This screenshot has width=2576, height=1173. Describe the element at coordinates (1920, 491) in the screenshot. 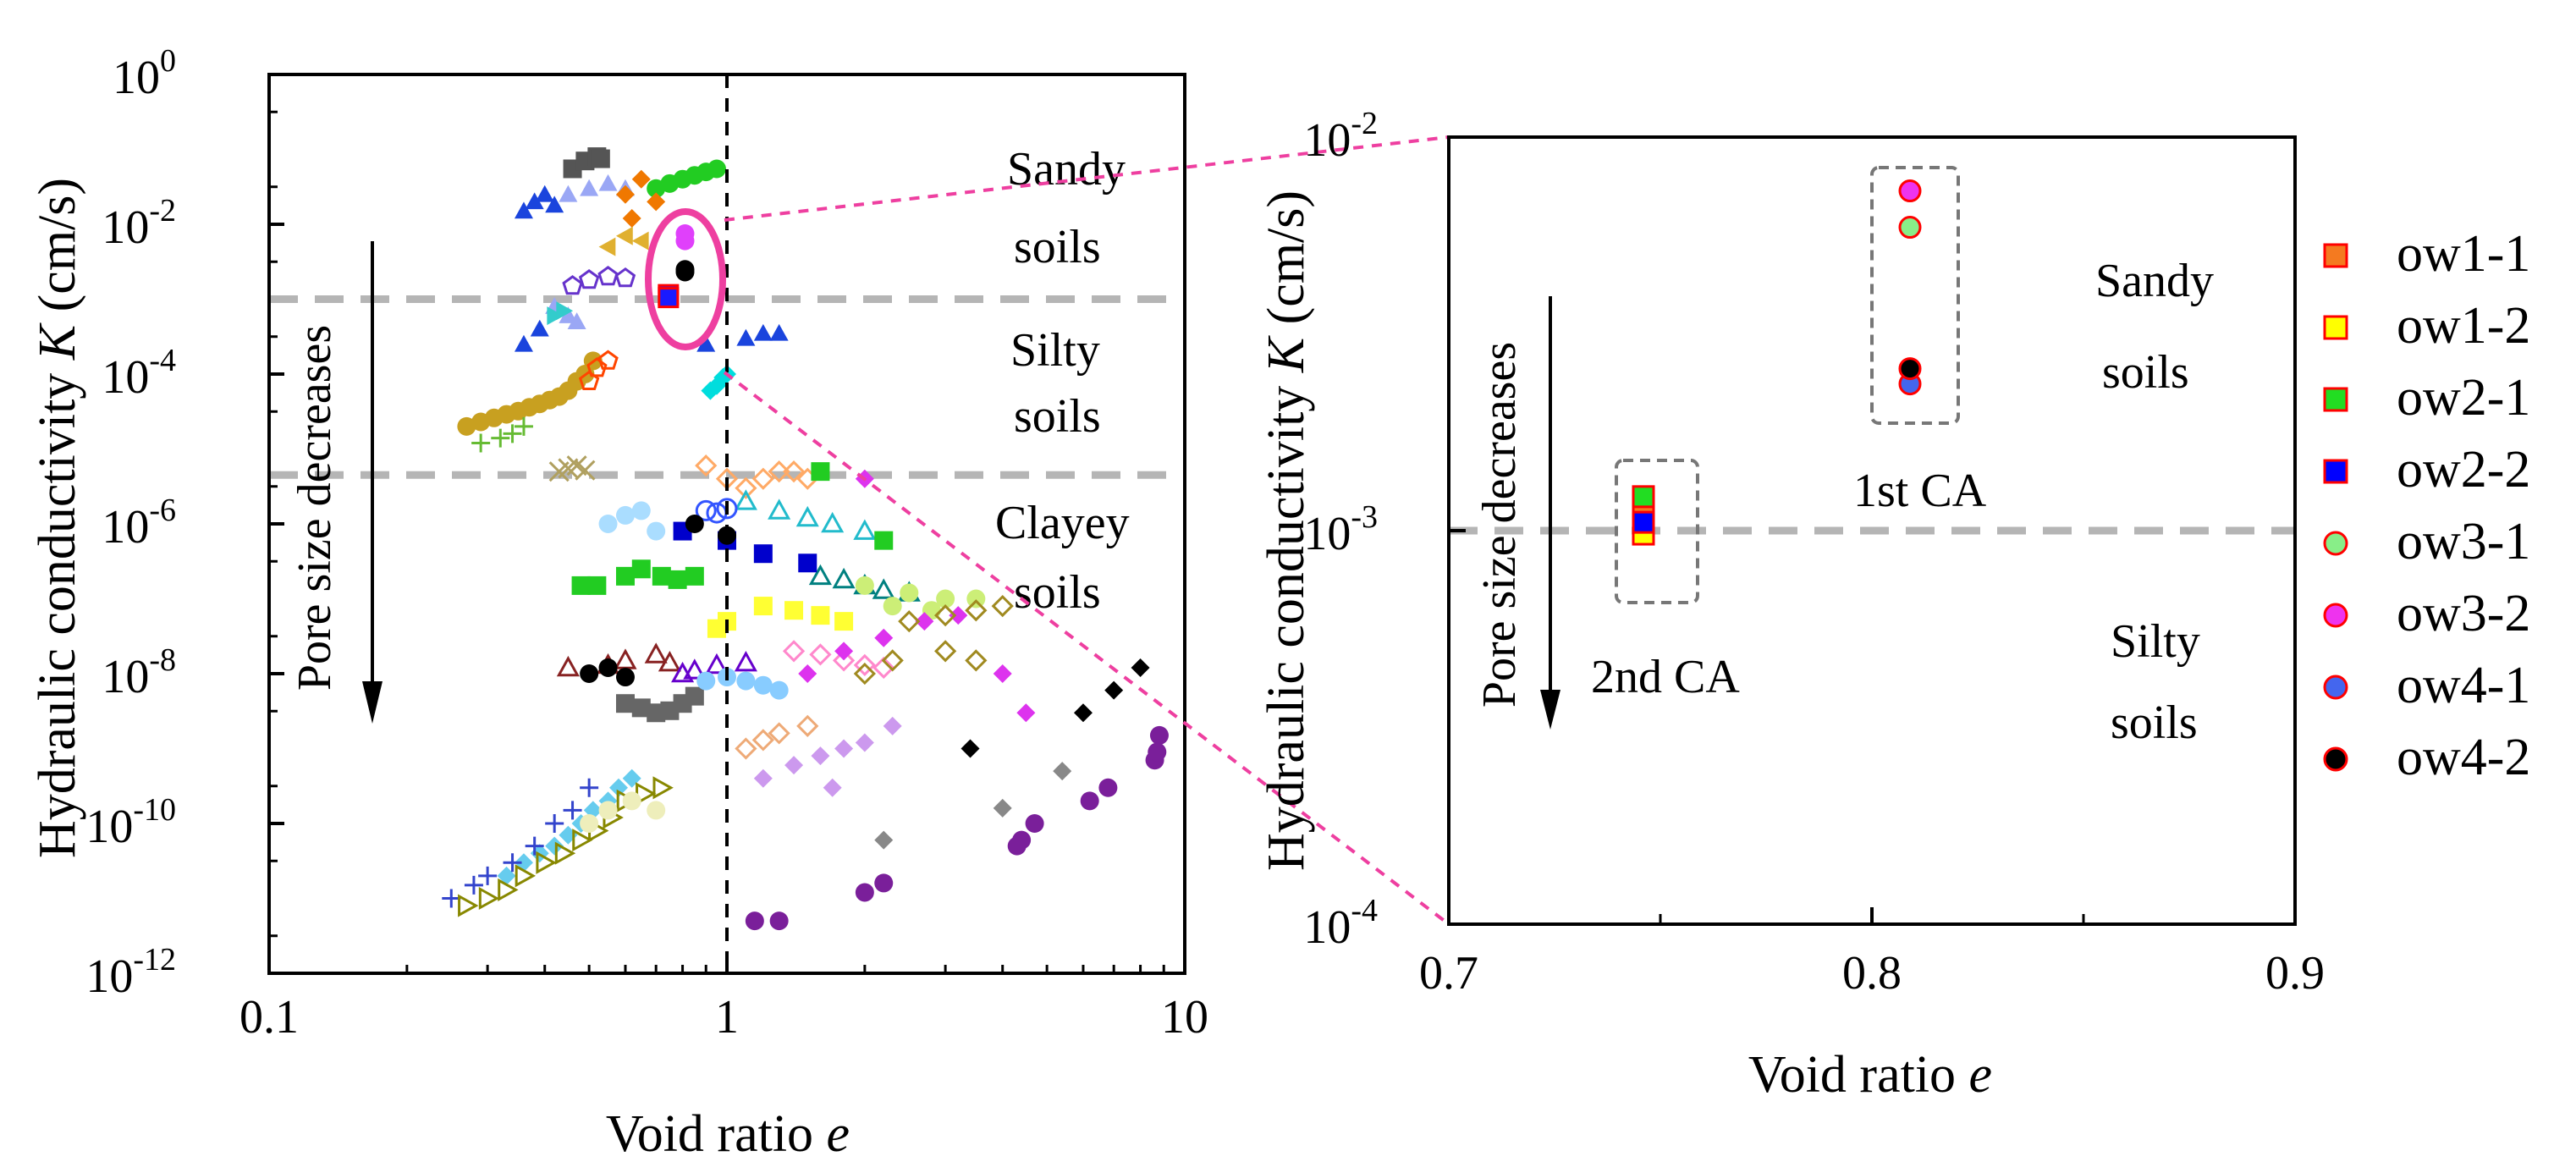

I see `first-ca-label: 1st CA` at that location.